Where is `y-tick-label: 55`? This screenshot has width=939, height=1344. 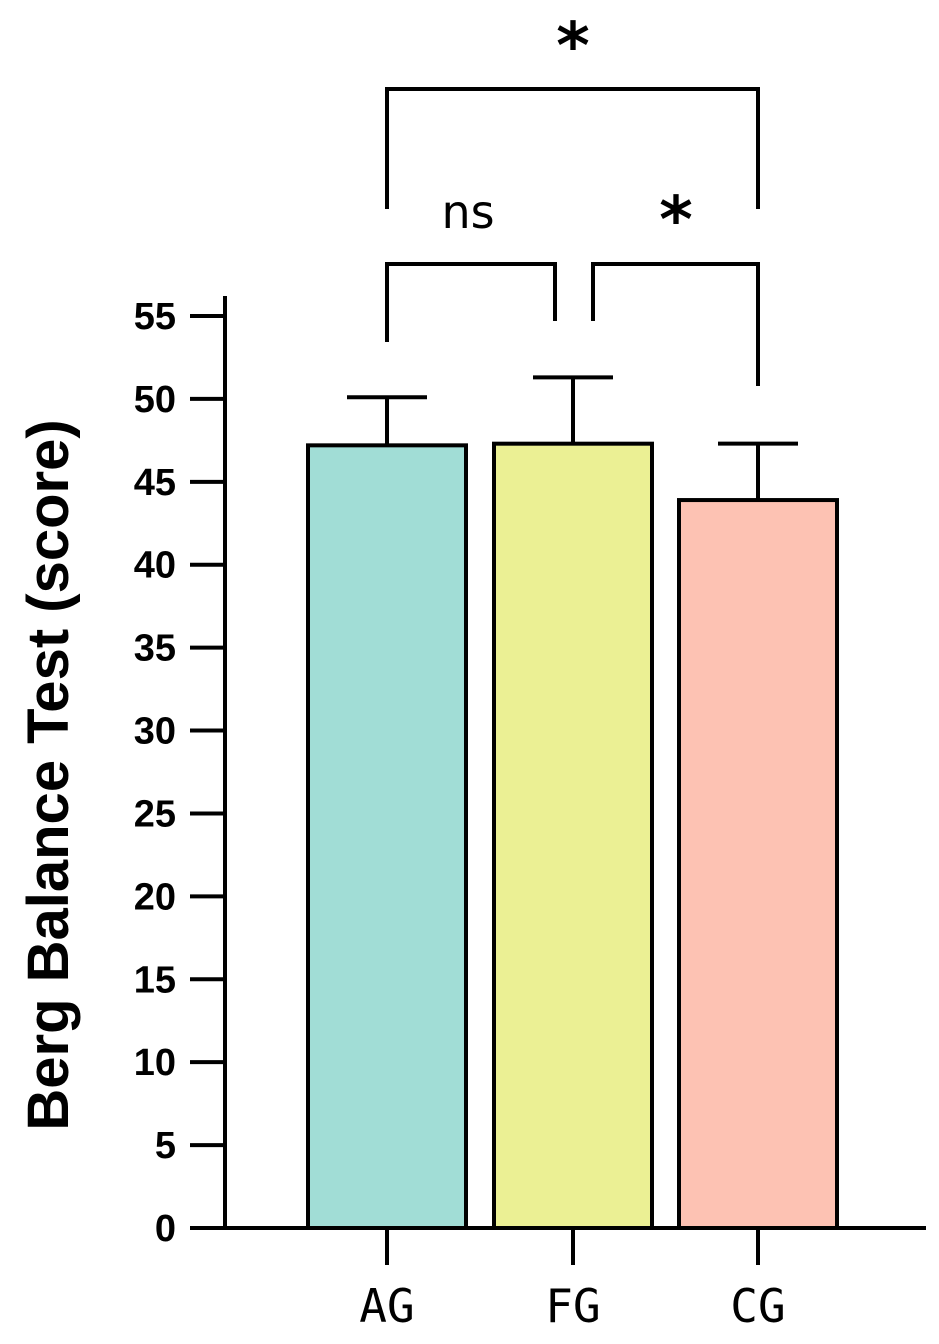 y-tick-label: 55 is located at coordinates (155, 317).